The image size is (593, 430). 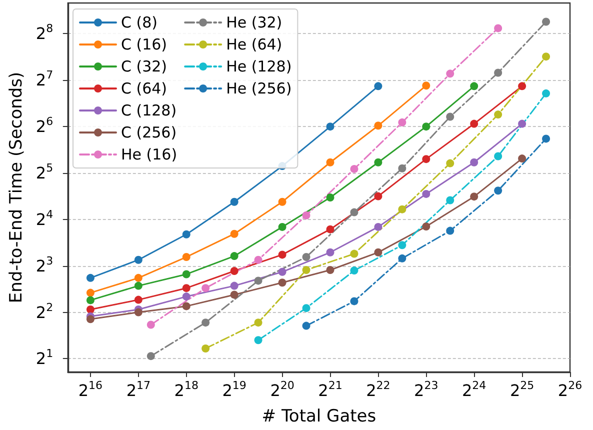 I want to click on legend-label: C (256), so click(x=149, y=133).